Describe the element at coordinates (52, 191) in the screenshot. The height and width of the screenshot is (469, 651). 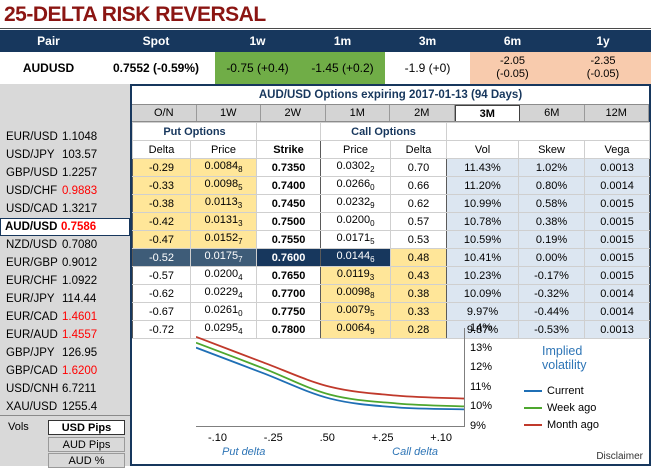
I see `sidebar-pair-usdchf: USD/CHF 0.9883` at that location.